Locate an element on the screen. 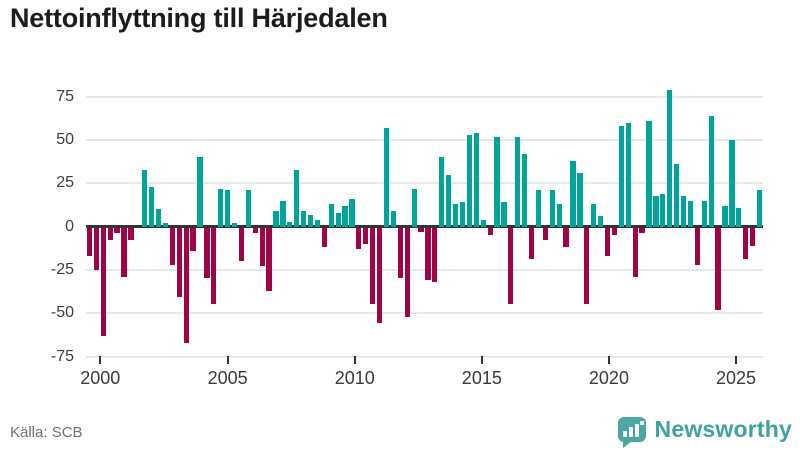 The width and height of the screenshot is (800, 450). x-axis-tick-label: 2015 is located at coordinates (481, 378).